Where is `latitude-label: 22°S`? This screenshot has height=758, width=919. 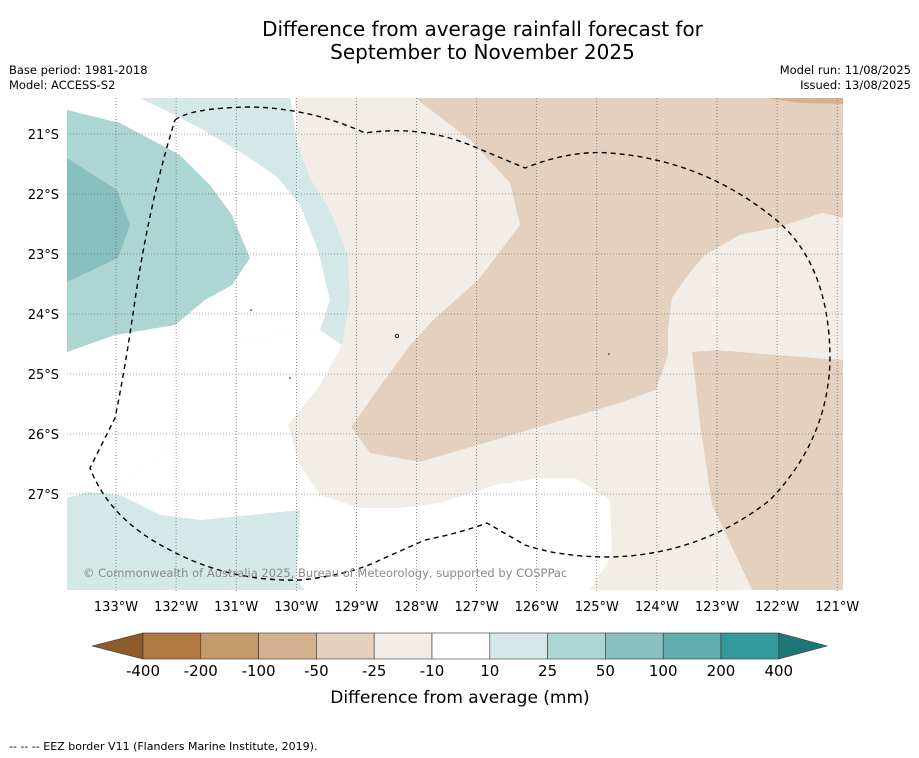
latitude-label: 22°S is located at coordinates (43, 195).